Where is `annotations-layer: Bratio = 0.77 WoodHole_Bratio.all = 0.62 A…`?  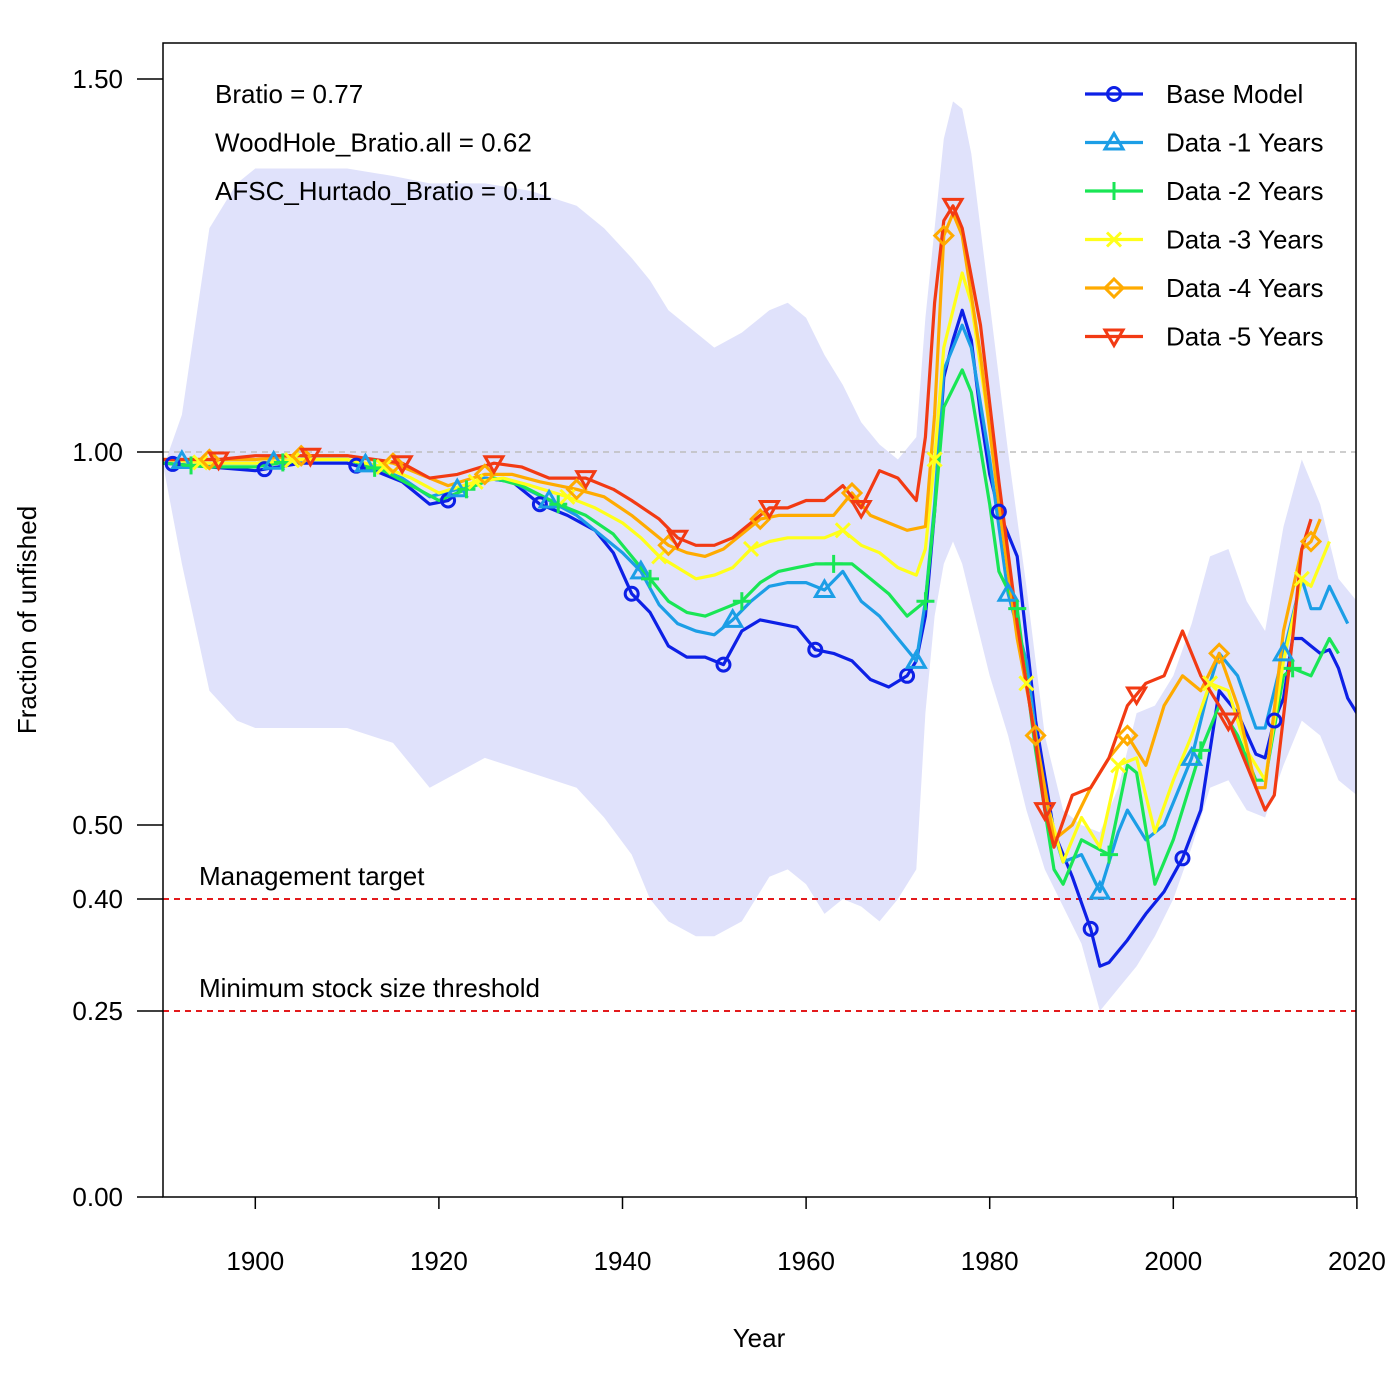 annotations-layer: Bratio = 0.77 WoodHole_Bratio.all = 0.62 A… is located at coordinates (383, 142).